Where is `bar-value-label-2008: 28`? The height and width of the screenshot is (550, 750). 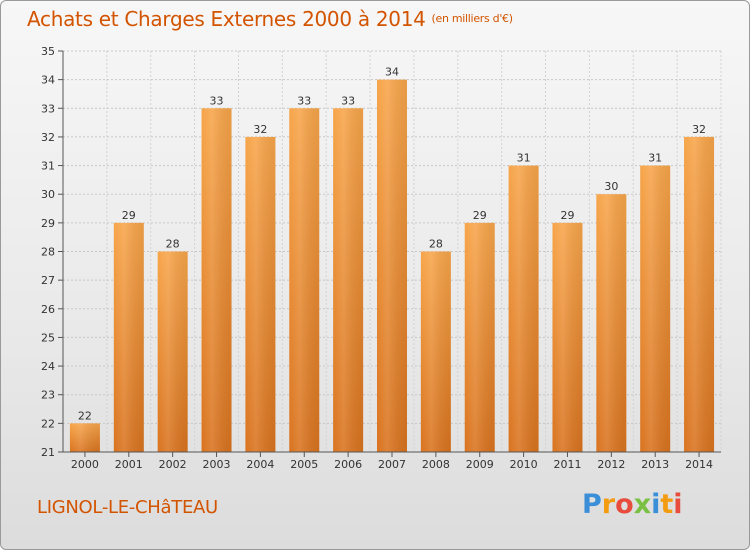 bar-value-label-2008: 28 is located at coordinates (436, 244).